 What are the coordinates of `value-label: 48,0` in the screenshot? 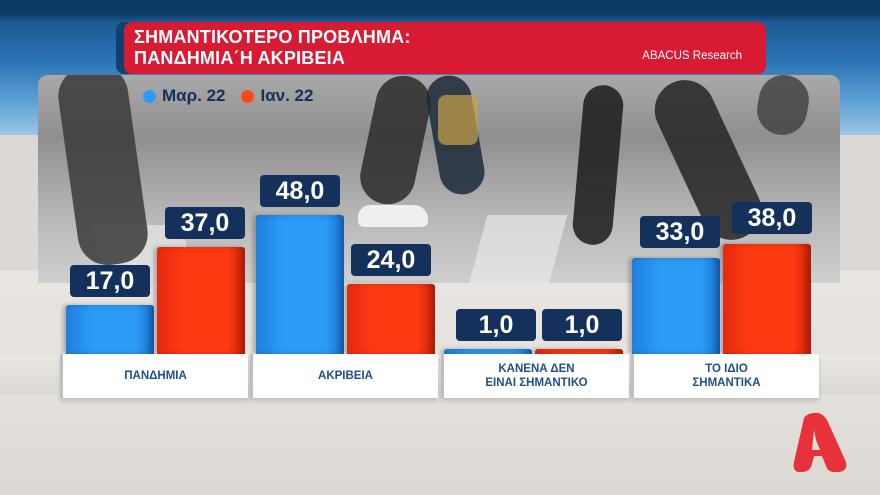 It's located at (300, 191).